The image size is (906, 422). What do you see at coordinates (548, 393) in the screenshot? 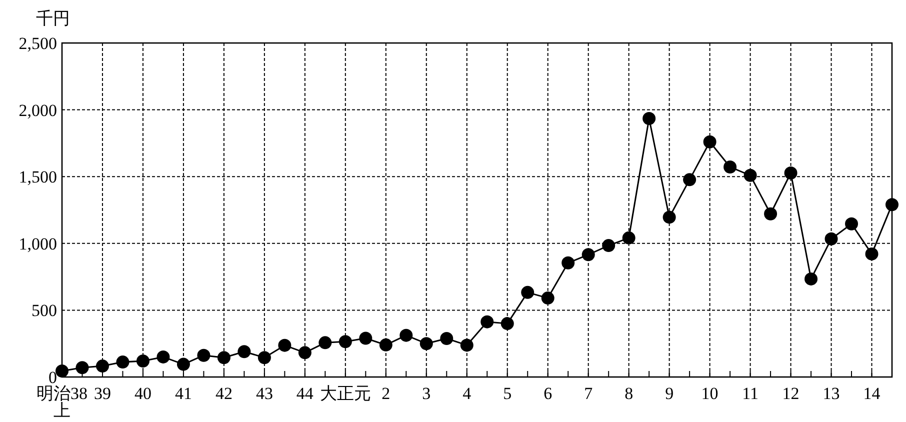
I see `x-tick-label: 6` at bounding box center [548, 393].